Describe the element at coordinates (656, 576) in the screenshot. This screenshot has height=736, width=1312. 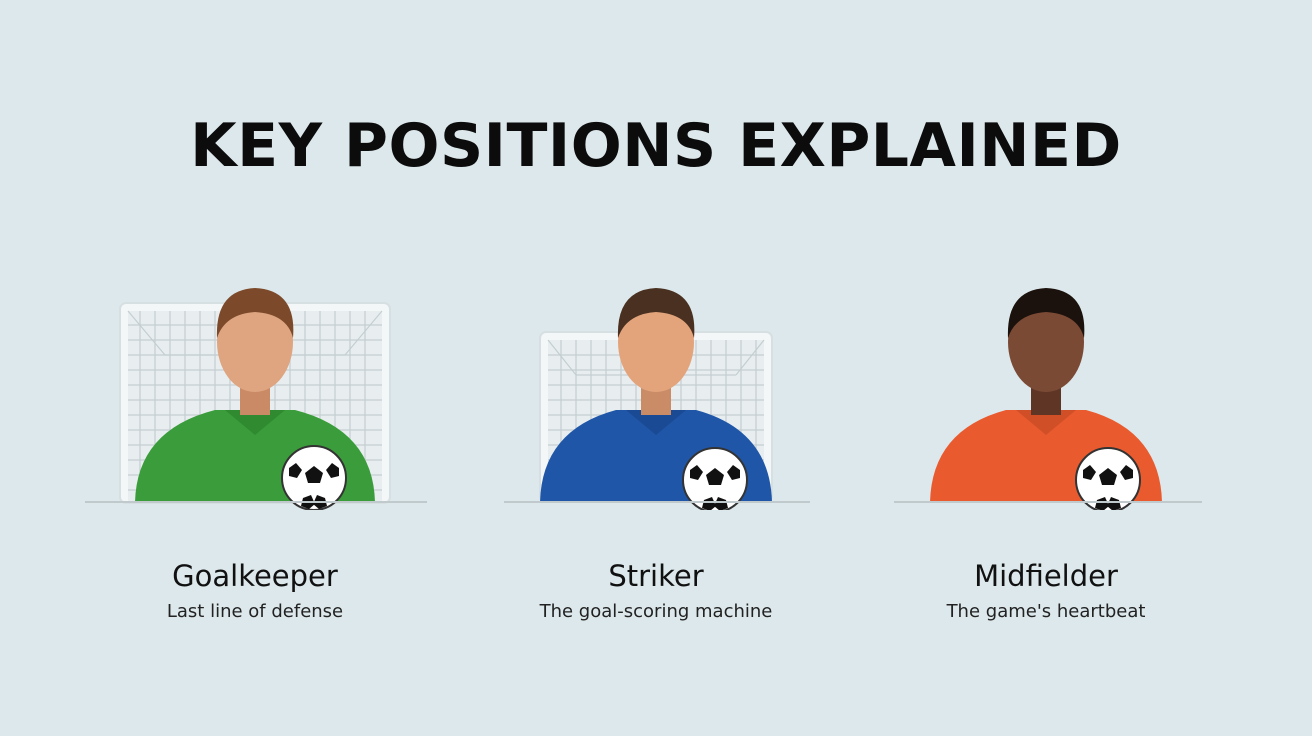
I see `position-name: Striker` at that location.